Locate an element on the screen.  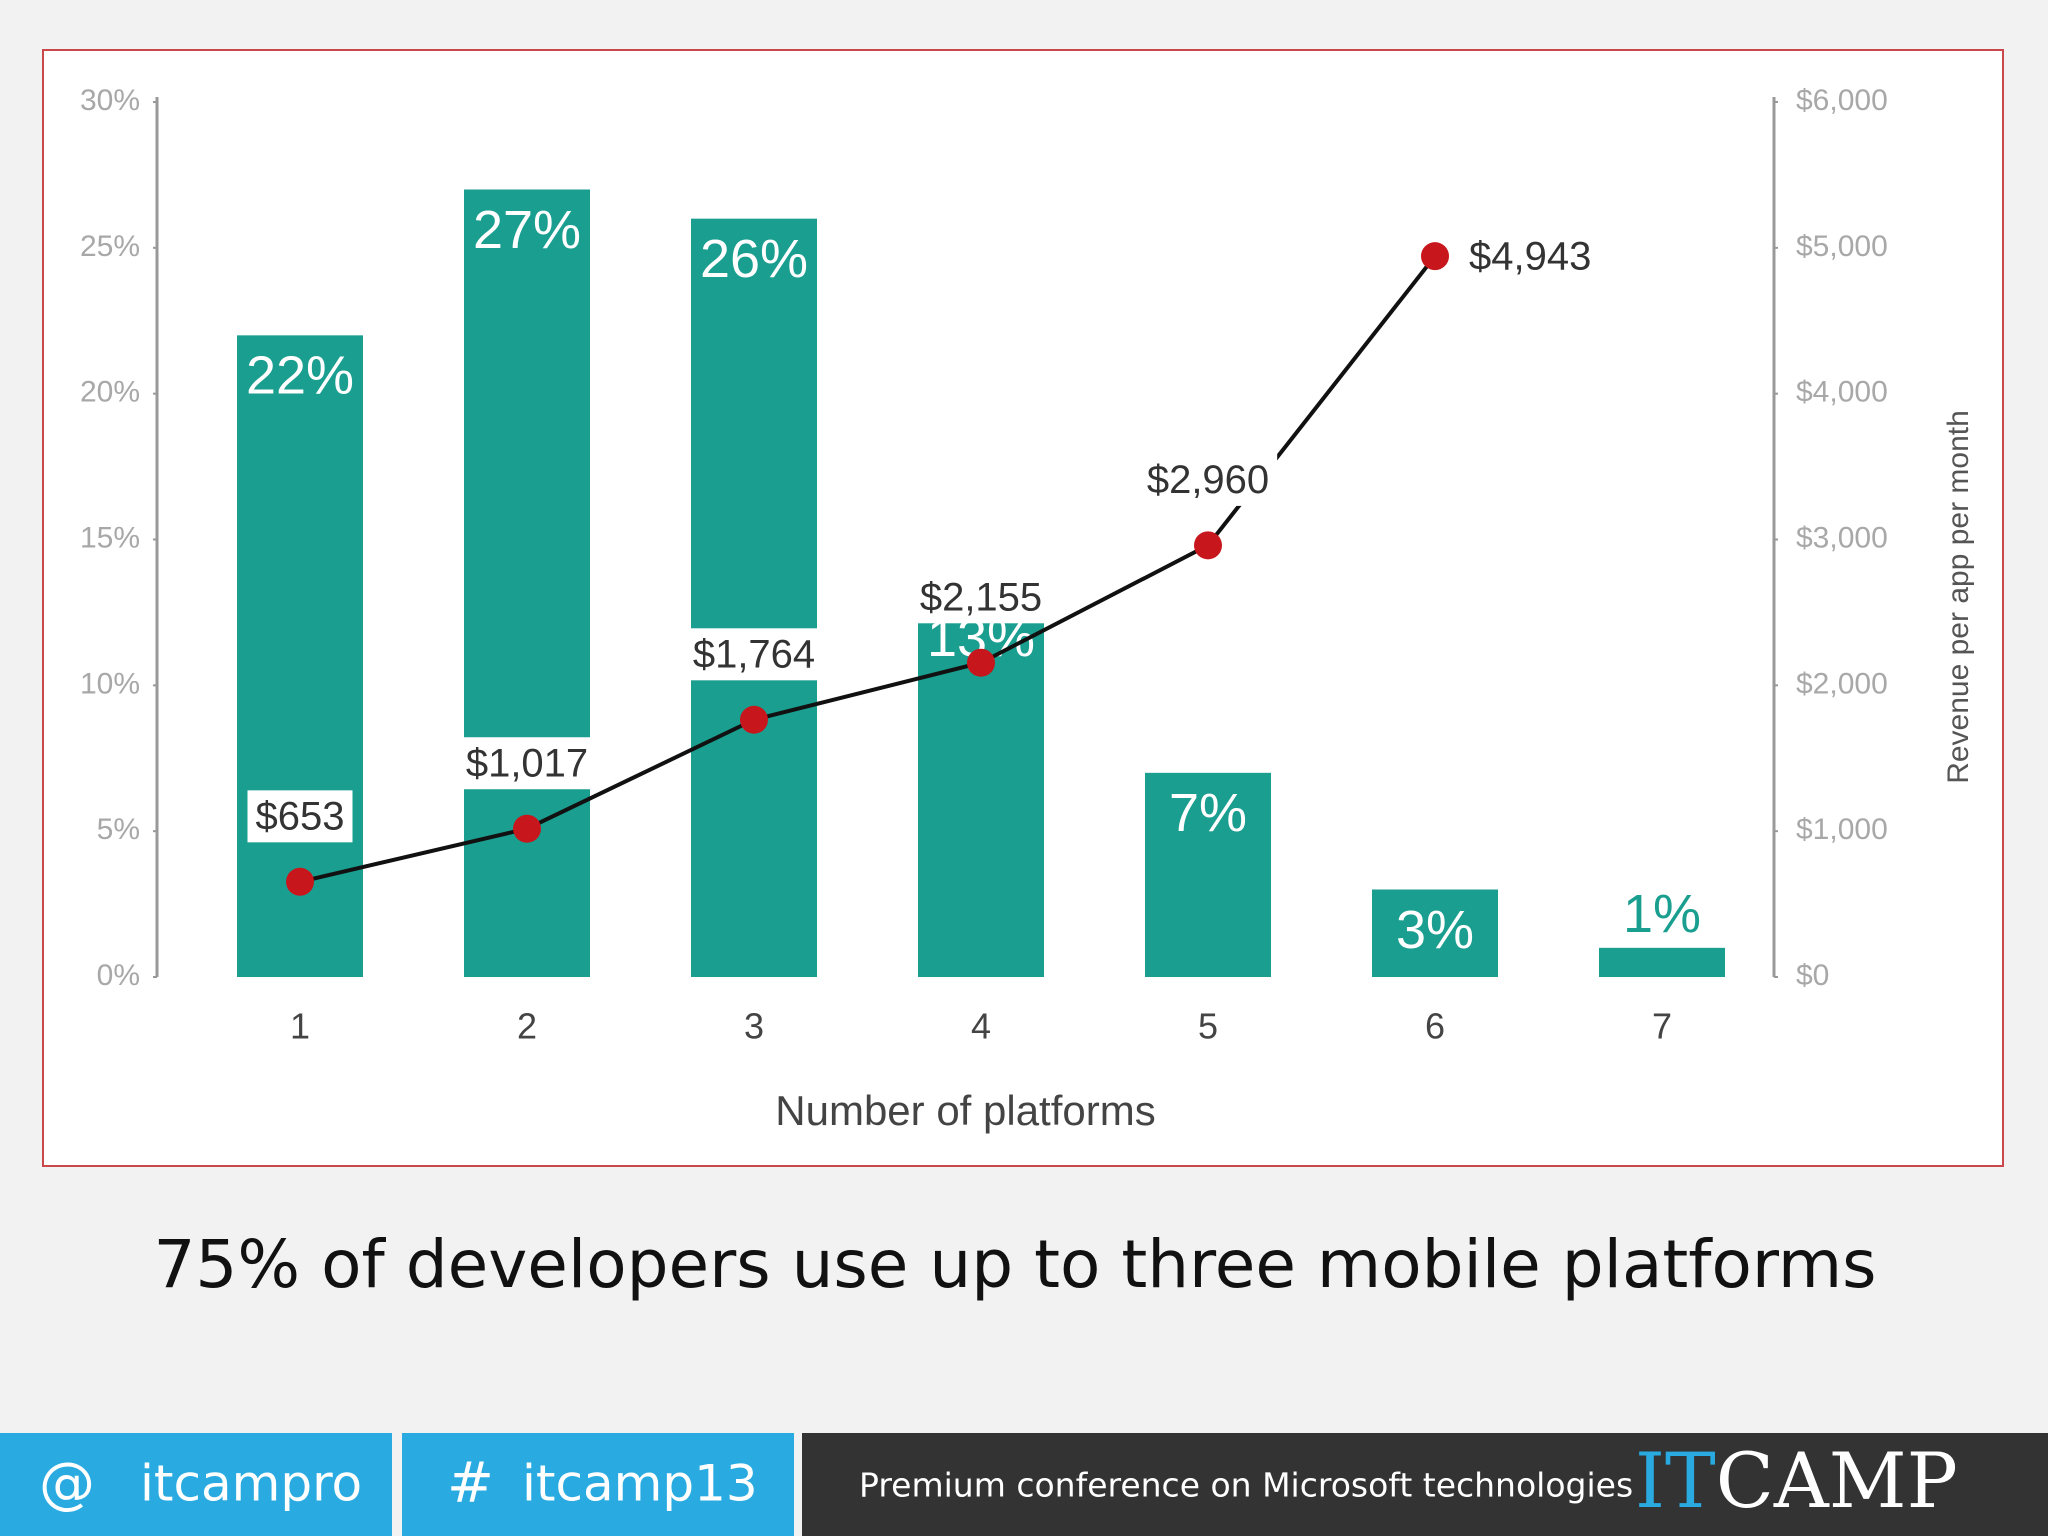
hashtag: itcamp13 is located at coordinates (640, 1484).